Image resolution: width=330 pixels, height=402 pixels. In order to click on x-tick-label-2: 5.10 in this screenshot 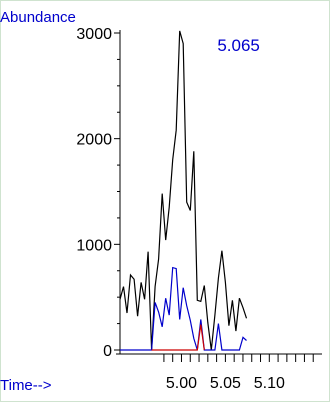, I will do `click(269, 383)`.